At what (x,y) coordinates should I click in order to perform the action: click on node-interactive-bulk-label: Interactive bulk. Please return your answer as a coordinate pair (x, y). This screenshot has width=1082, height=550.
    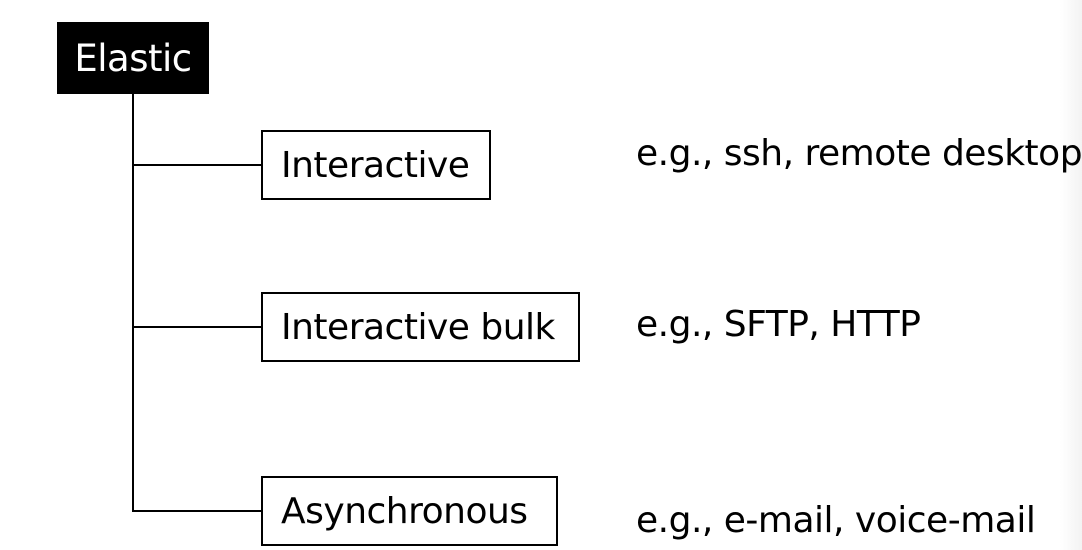
    Looking at the image, I should click on (418, 327).